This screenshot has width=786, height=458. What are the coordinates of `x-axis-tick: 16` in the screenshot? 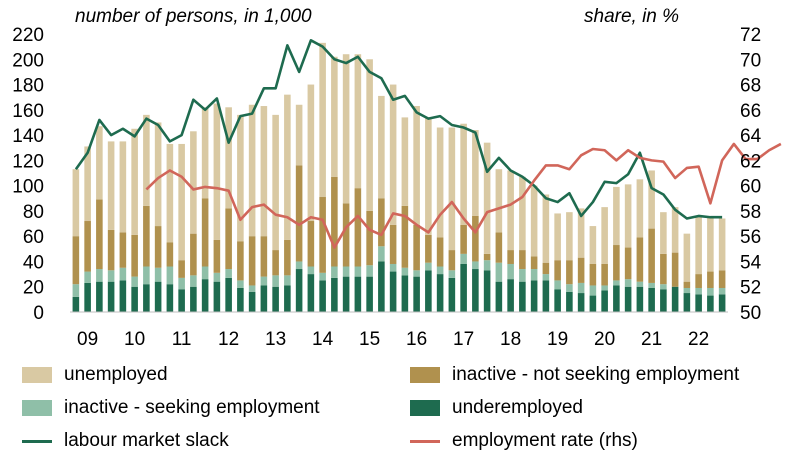 It's located at (416, 339).